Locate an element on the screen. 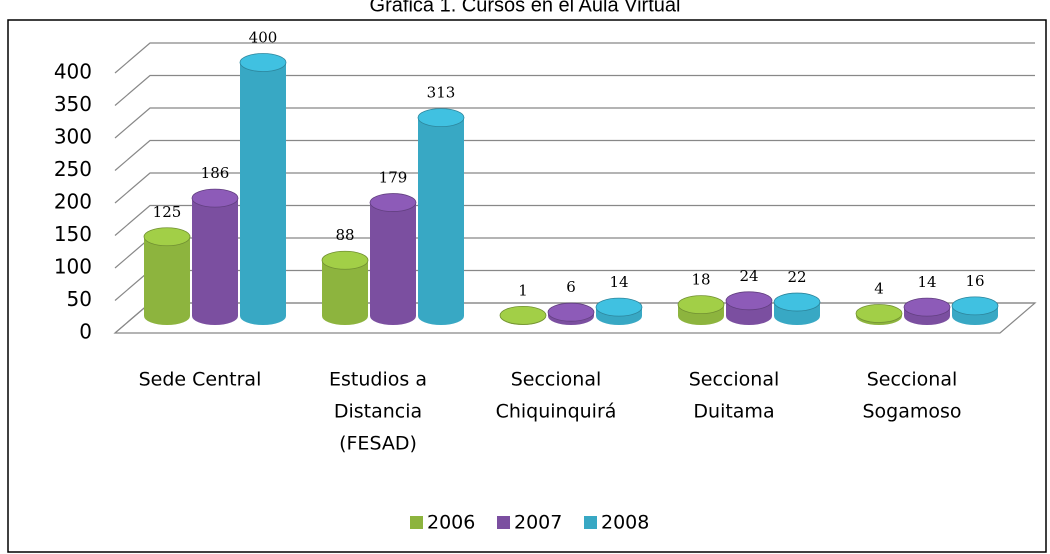  data-label: 6 is located at coordinates (571, 287).